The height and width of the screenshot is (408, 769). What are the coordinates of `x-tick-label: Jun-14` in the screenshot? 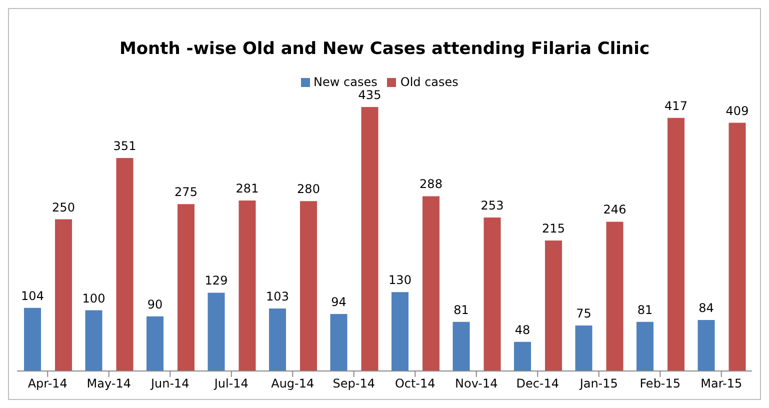 It's located at (170, 383).